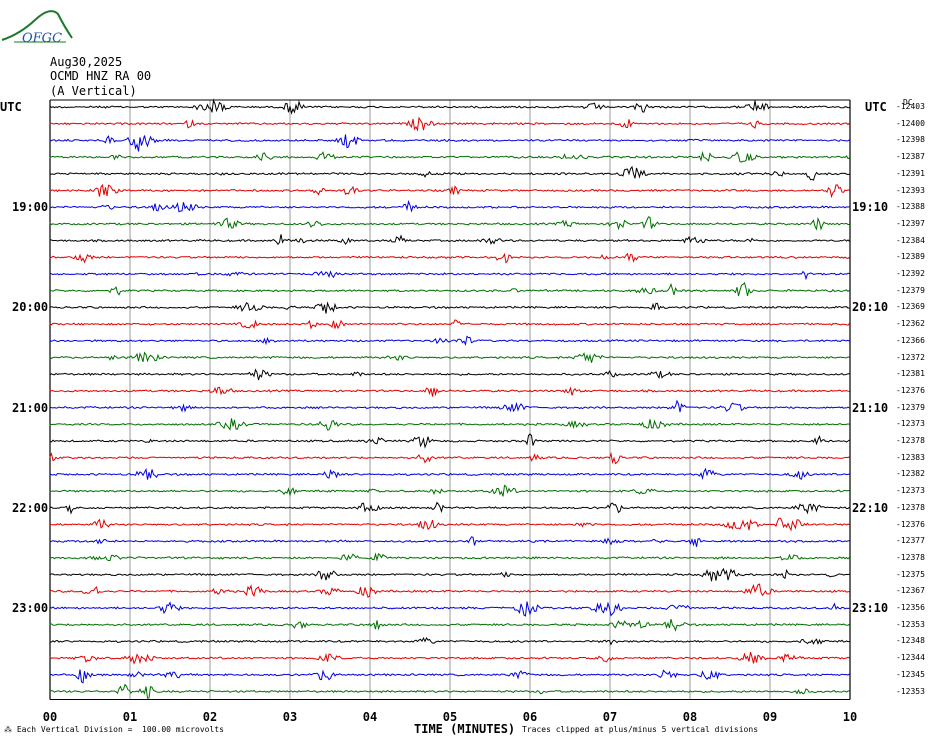 The image size is (930, 744). Describe the element at coordinates (130, 717) in the screenshot. I see `x-tick-label: 01` at that location.